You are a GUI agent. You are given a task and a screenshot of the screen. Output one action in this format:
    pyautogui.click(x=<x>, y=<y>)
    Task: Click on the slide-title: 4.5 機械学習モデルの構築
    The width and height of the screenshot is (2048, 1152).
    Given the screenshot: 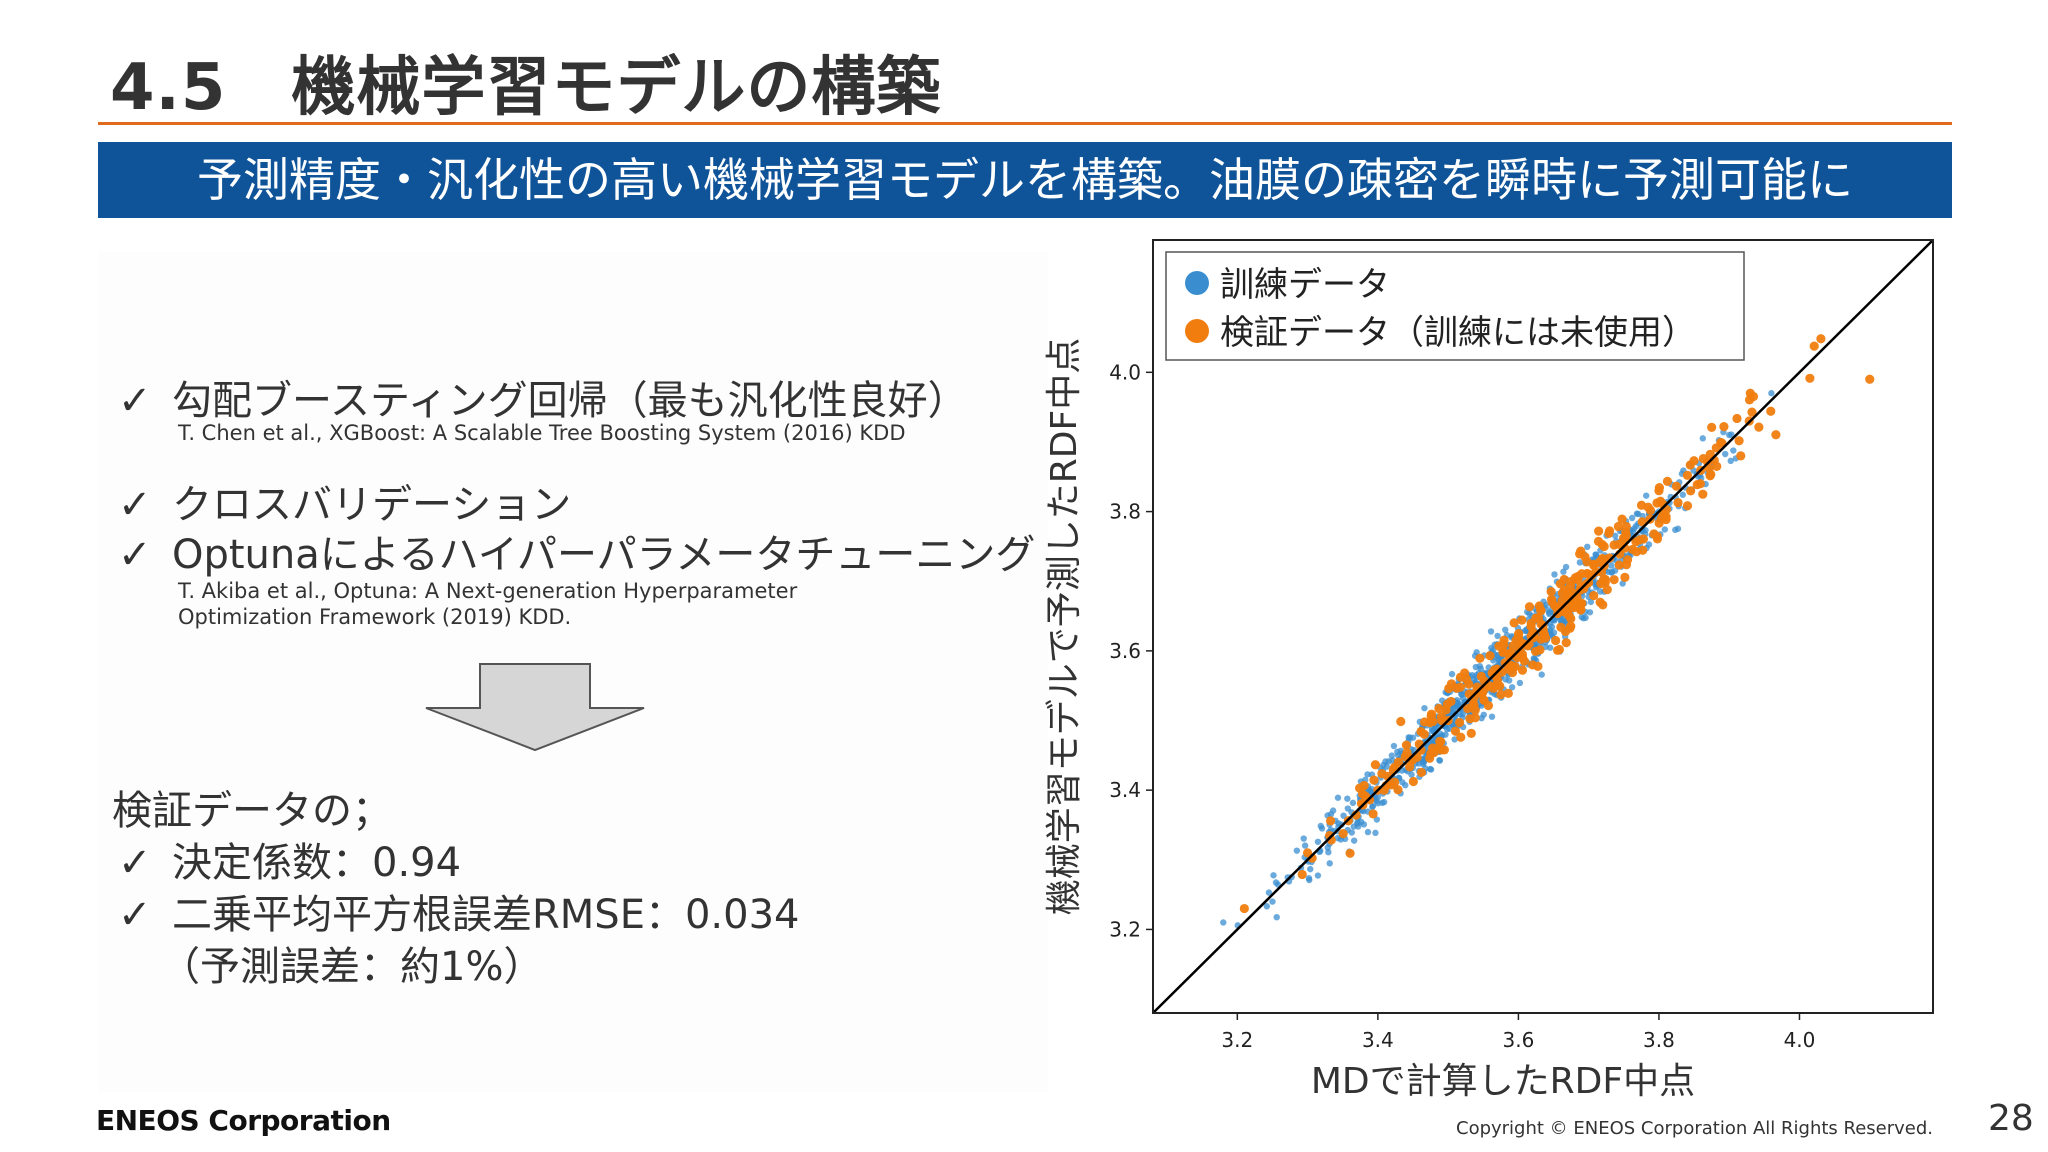 What is the action you would take?
    pyautogui.click(x=526, y=88)
    